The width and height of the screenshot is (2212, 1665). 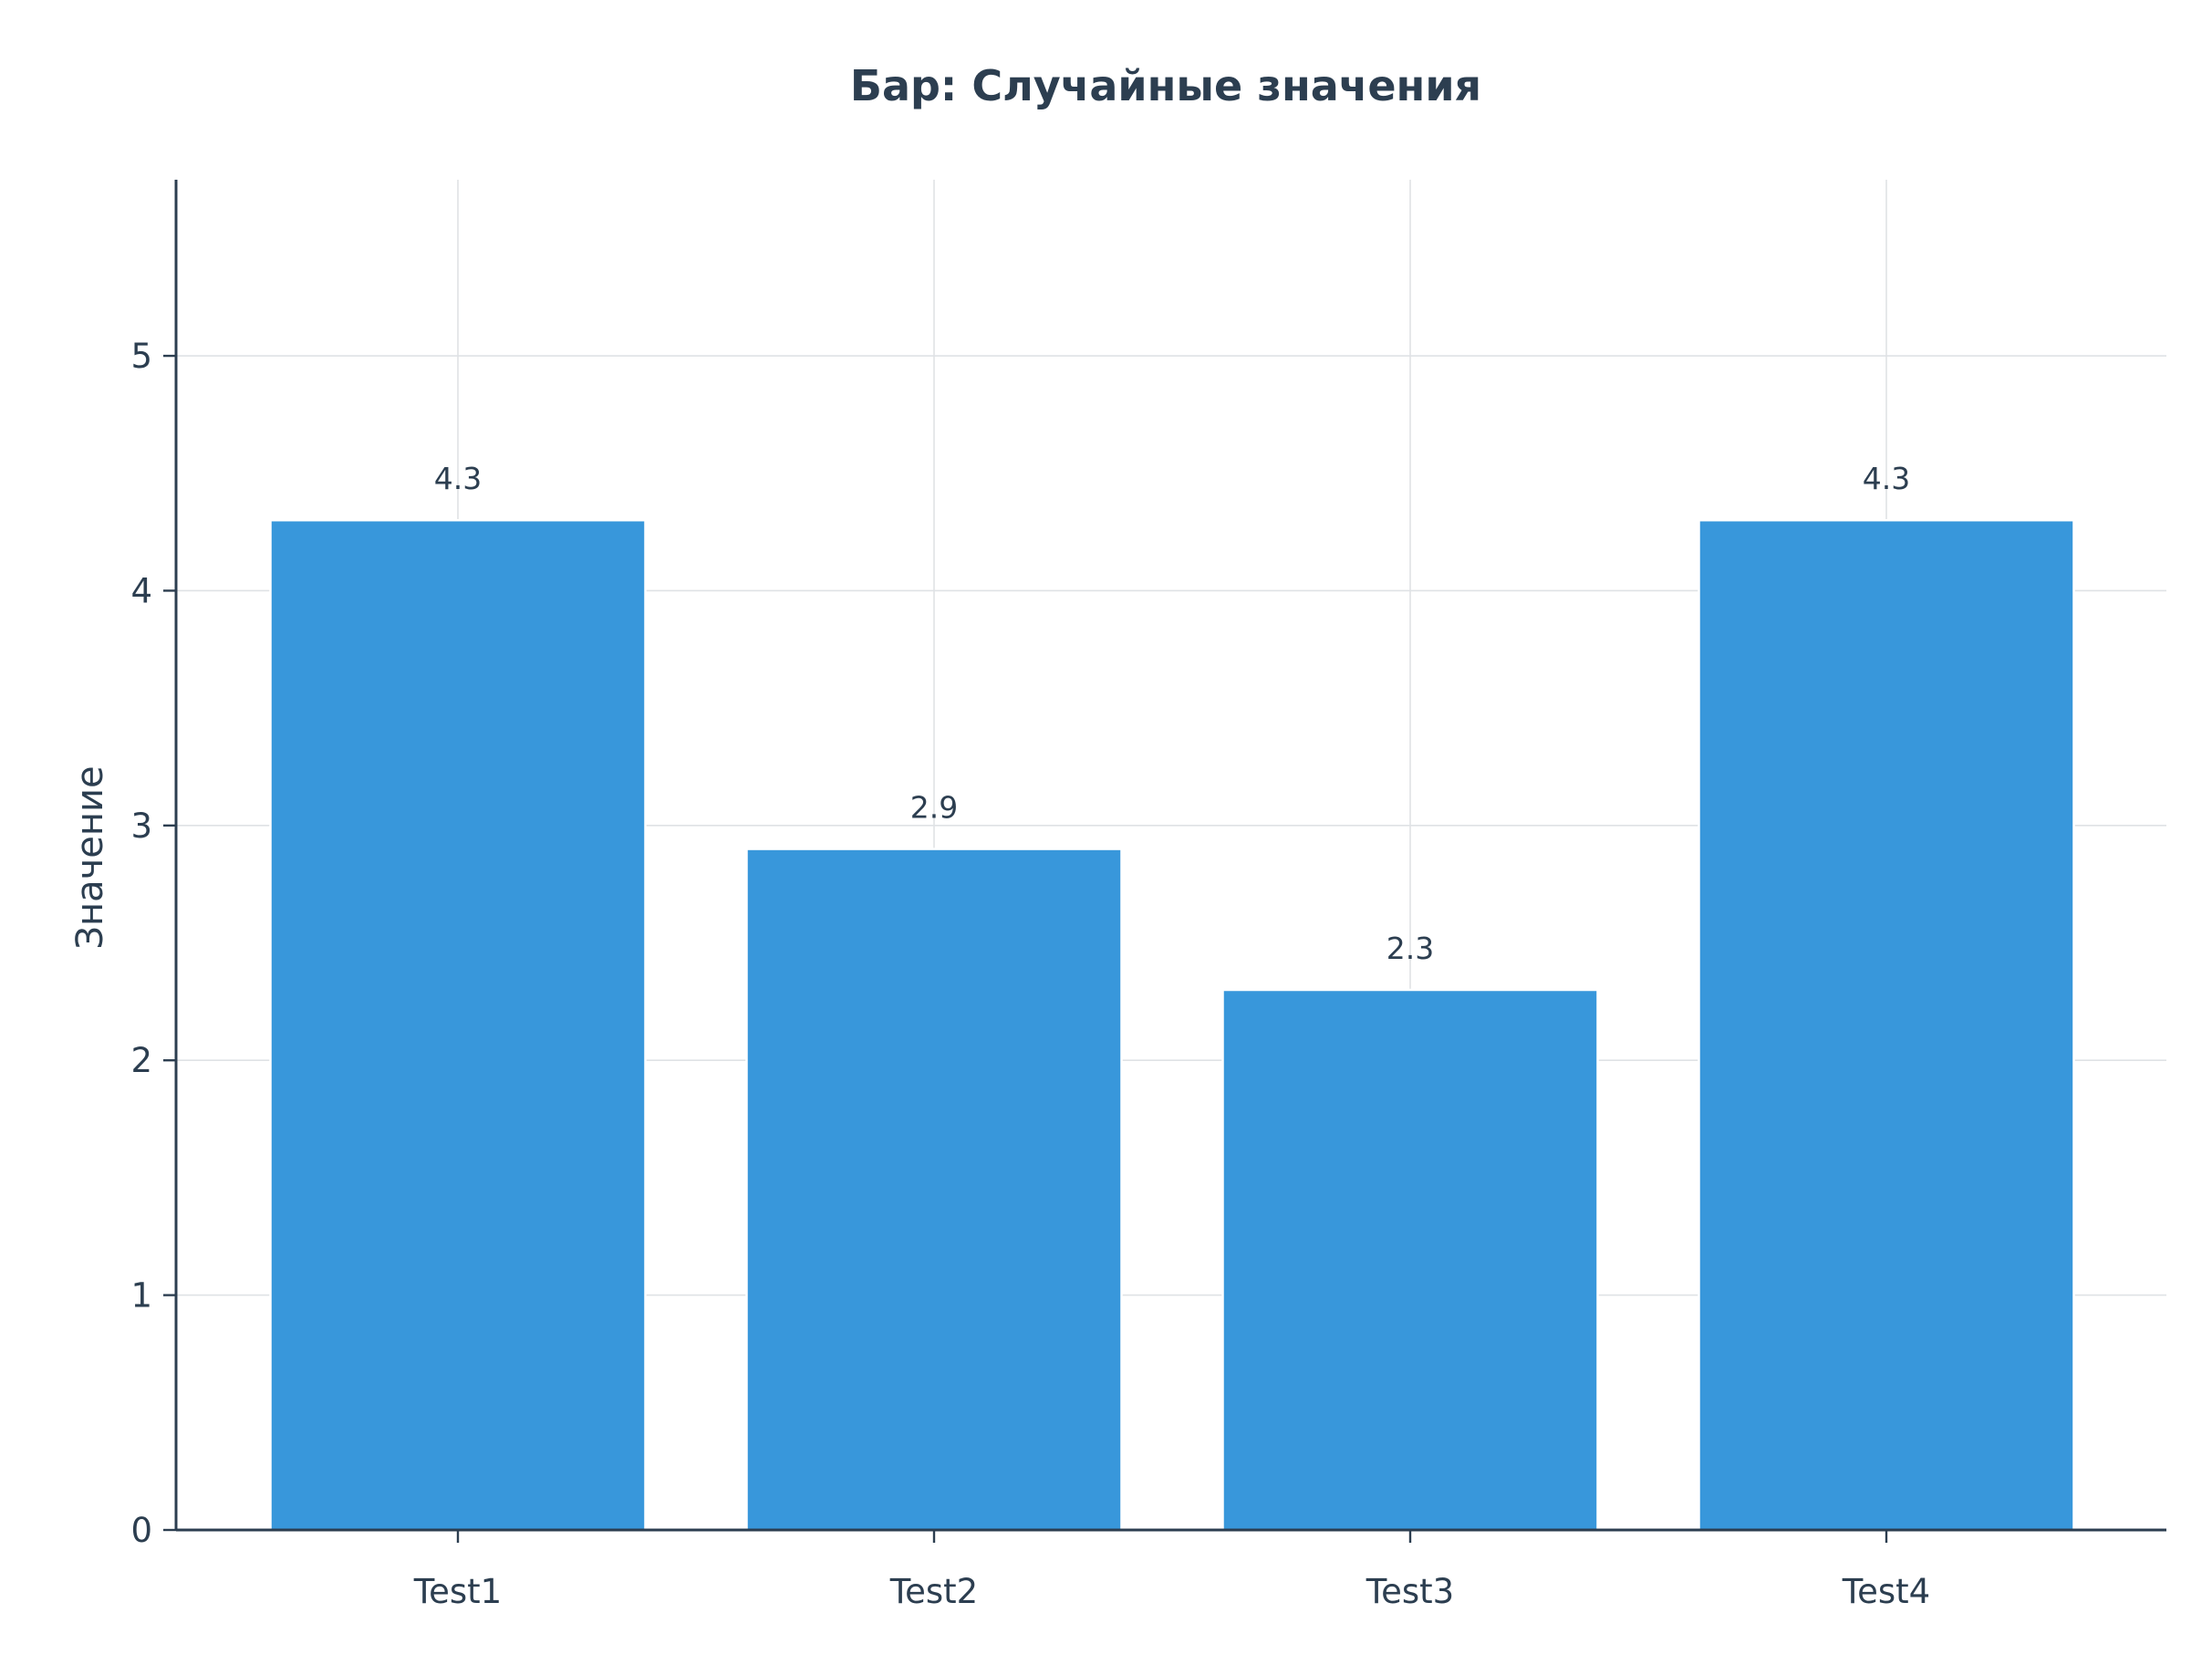 I want to click on x-tick-label: Test1, so click(x=458, y=1591).